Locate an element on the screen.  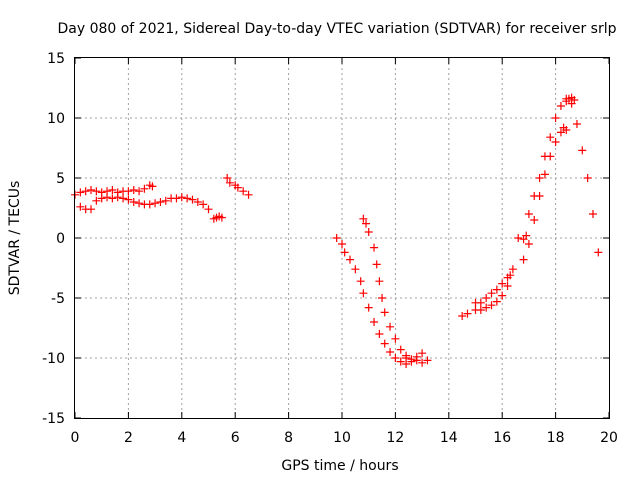
x-tick-label: 10 is located at coordinates (342, 438).